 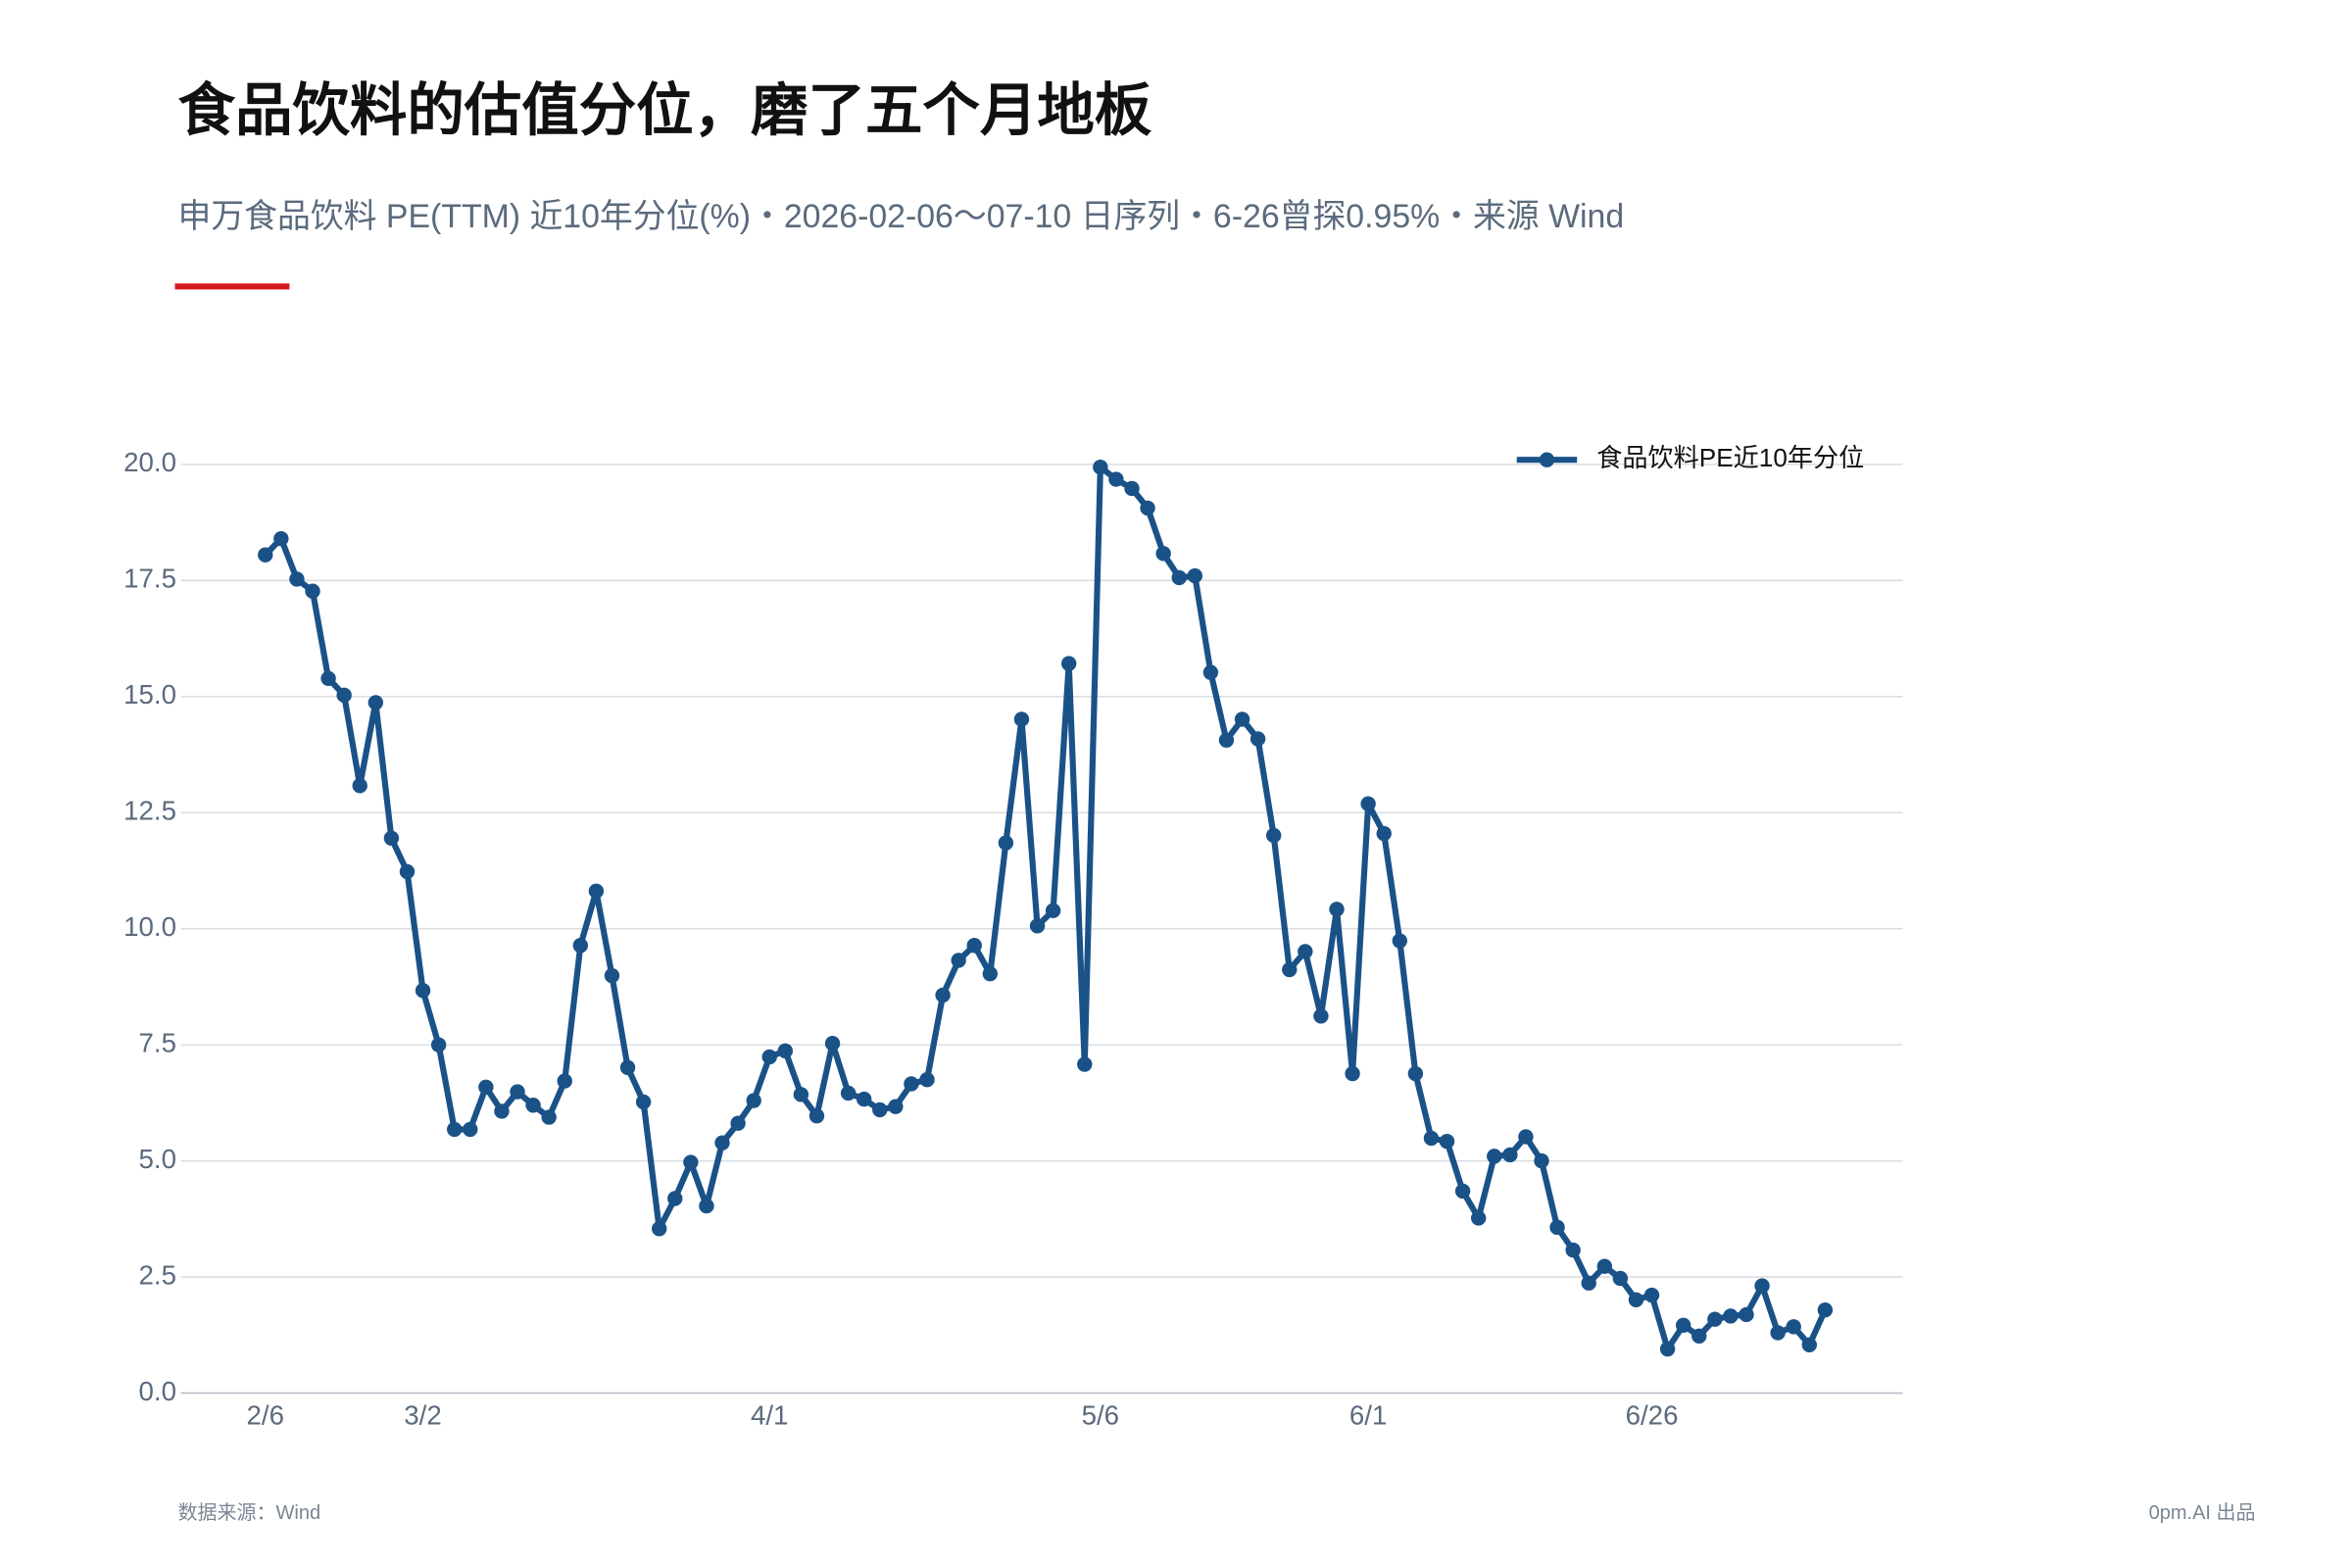 I want to click on y-tick-label: 7.5, so click(x=158, y=1042).